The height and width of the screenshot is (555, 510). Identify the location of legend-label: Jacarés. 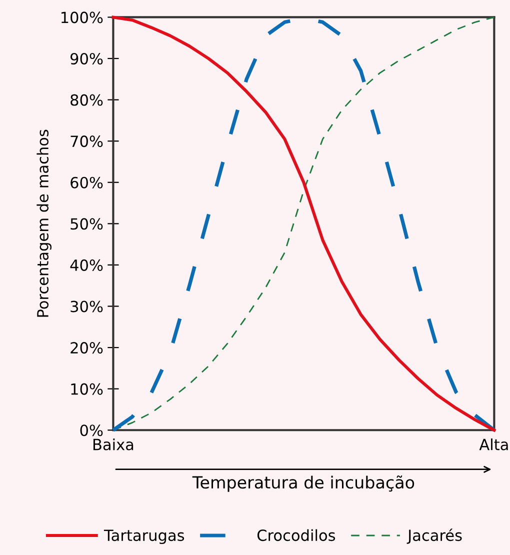
(434, 536).